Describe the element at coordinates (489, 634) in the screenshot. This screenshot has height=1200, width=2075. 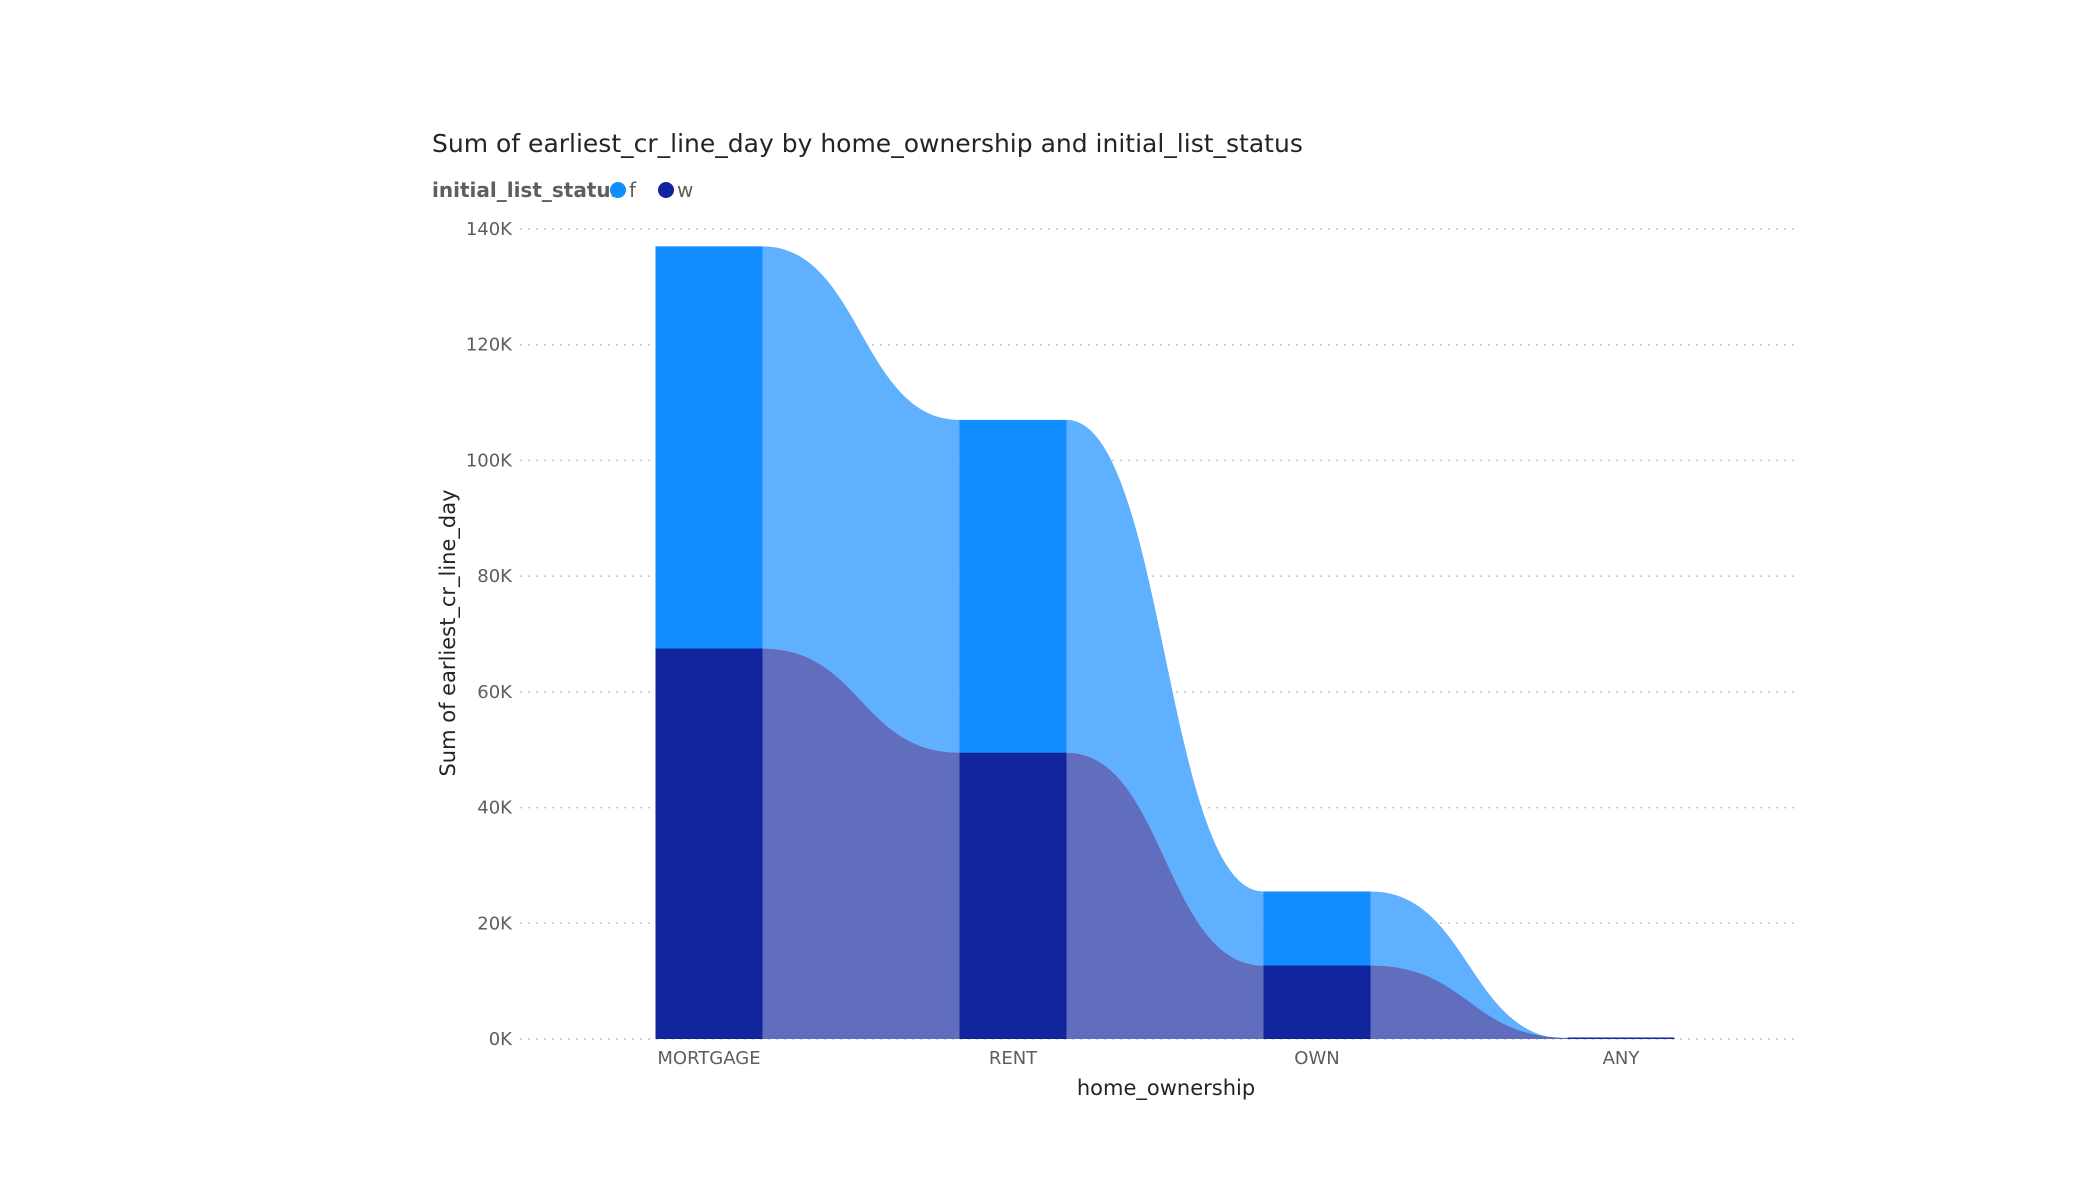
I see `y-axis-ticks: 0K 20K 40K 60K 80K 100K 120K 140K` at that location.